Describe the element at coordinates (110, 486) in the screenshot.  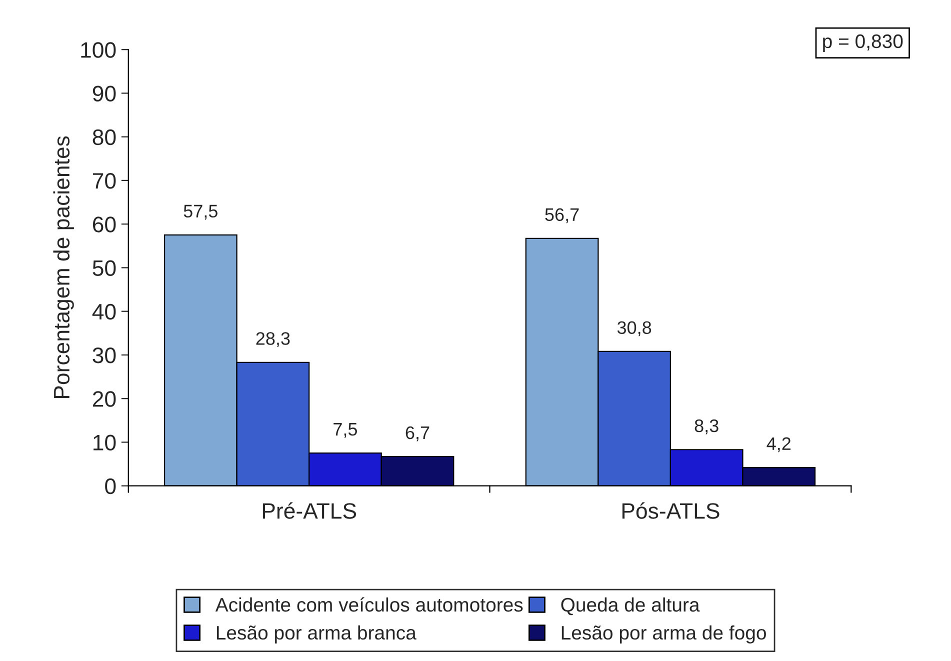
I see `y-tick-label: 0` at that location.